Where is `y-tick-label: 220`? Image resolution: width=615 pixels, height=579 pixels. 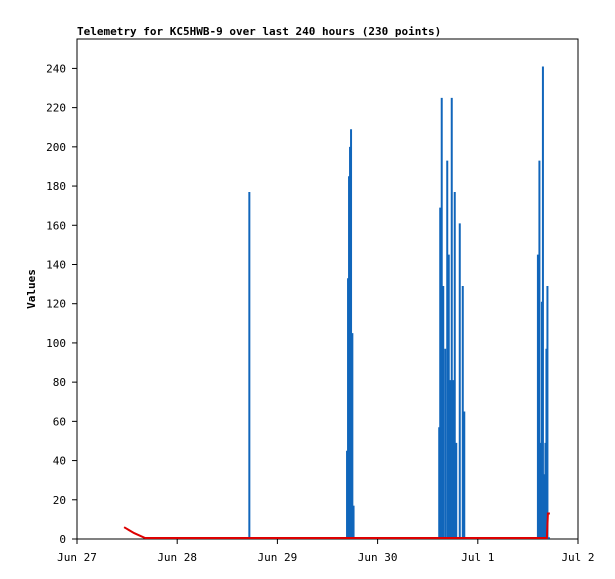 y-tick-label: 220 is located at coordinates (56, 108).